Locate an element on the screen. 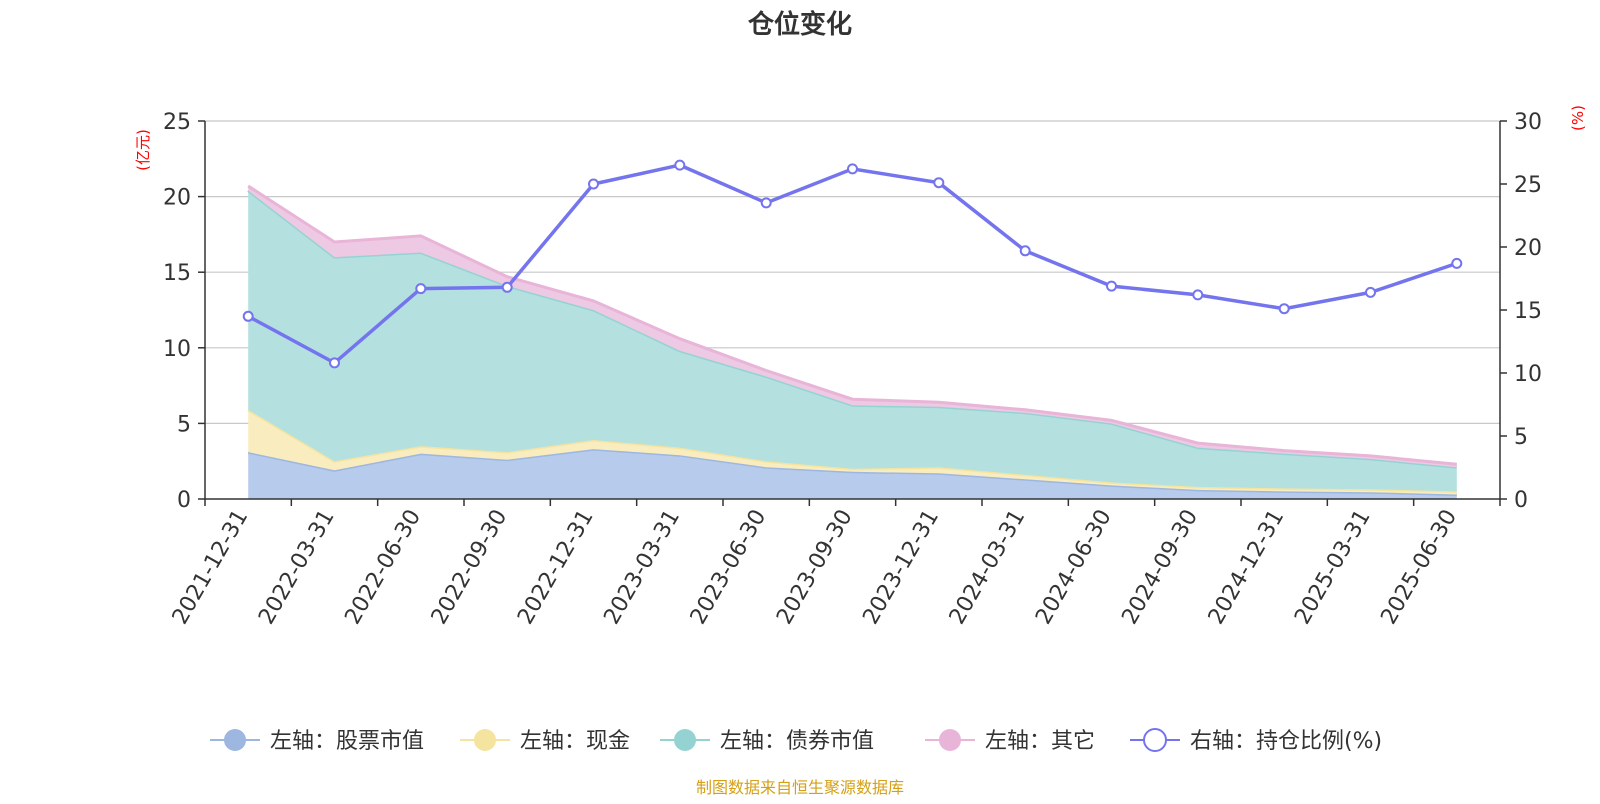  right-tick-label: 25 is located at coordinates (1528, 185).